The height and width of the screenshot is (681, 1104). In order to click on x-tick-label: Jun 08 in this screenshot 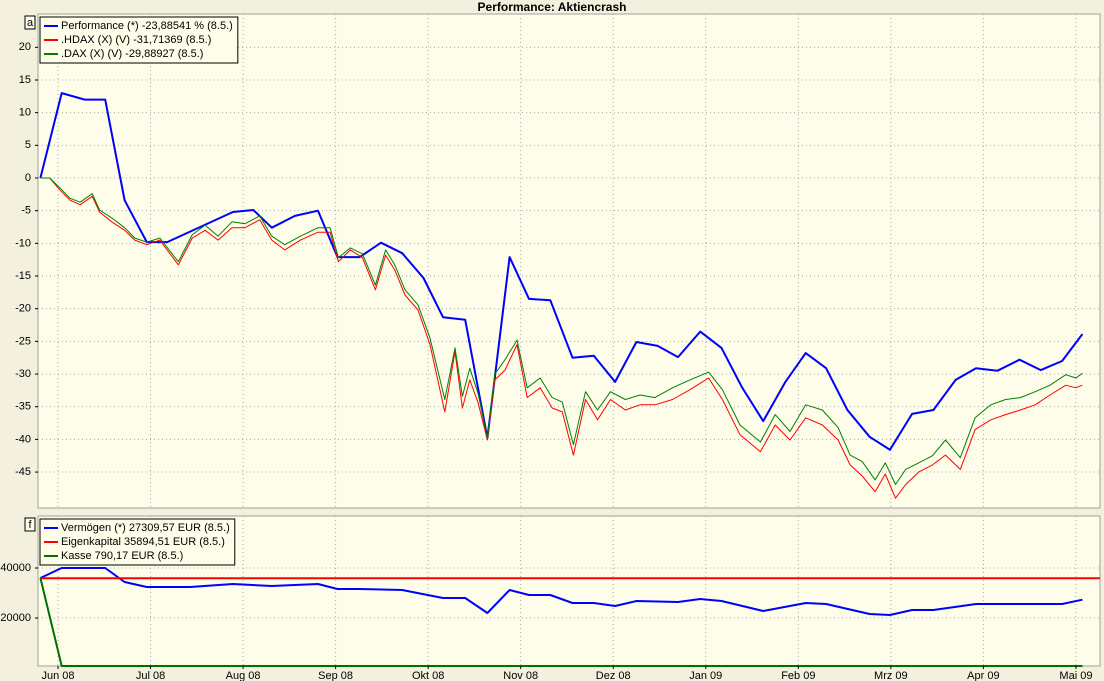, I will do `click(57, 675)`.